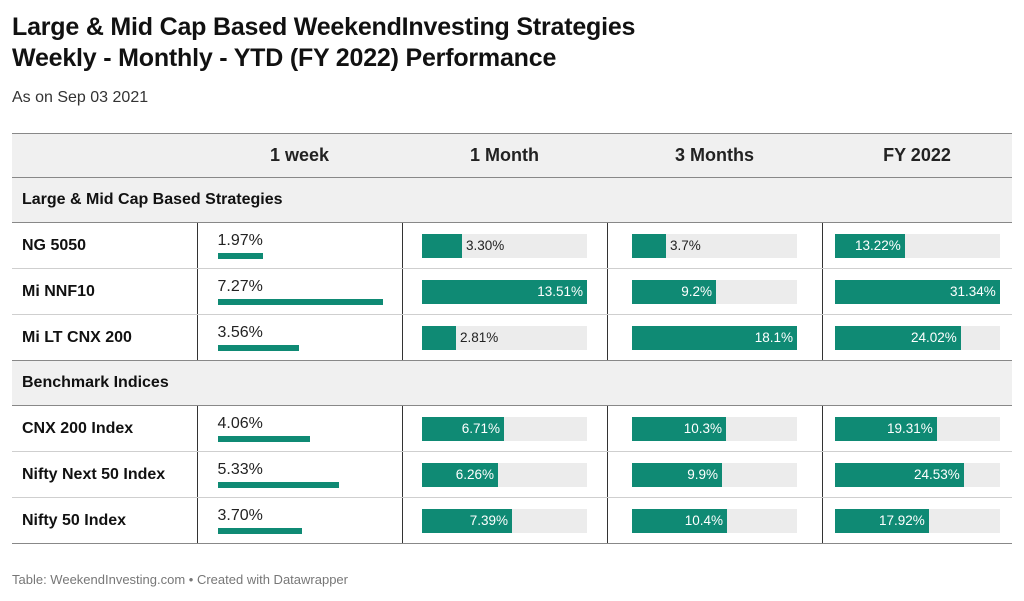  I want to click on month-bar-track: 7.39%, so click(504, 520).